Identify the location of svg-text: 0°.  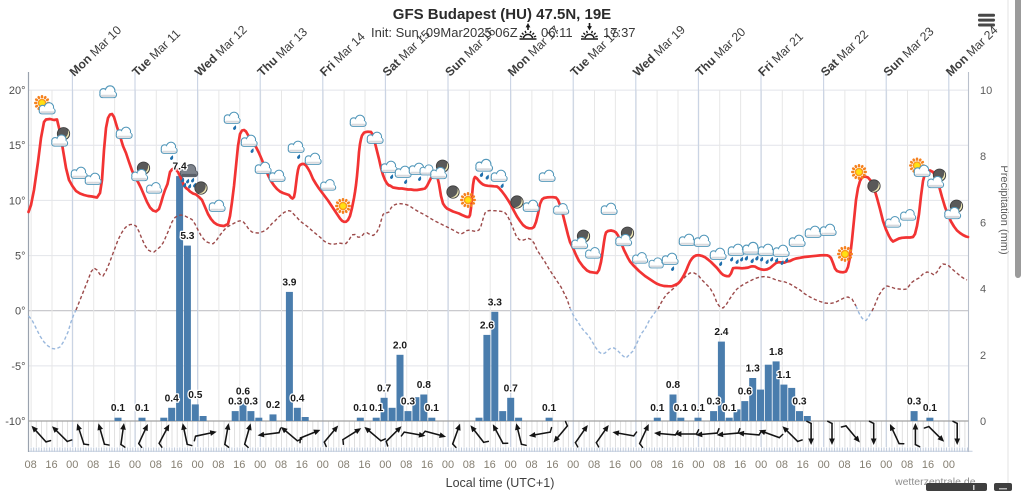
(20, 312).